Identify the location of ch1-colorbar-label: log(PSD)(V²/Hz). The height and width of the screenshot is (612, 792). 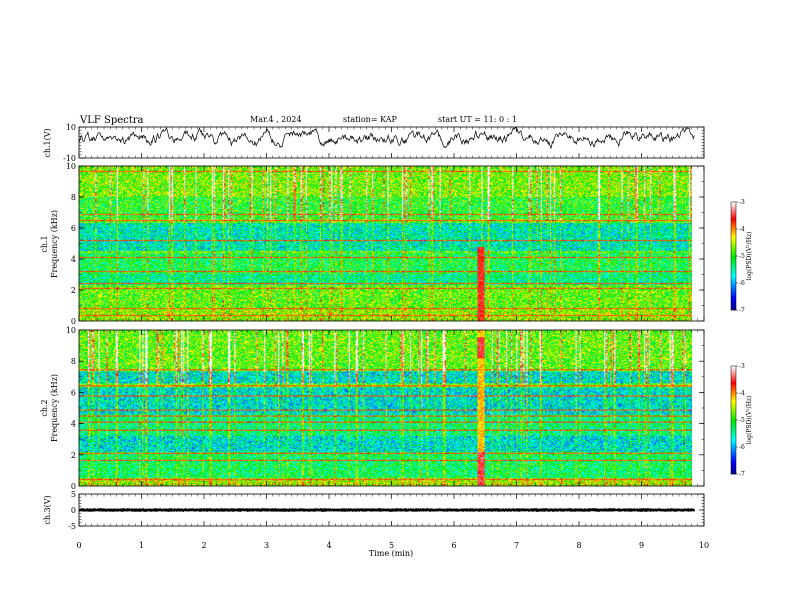
(749, 256).